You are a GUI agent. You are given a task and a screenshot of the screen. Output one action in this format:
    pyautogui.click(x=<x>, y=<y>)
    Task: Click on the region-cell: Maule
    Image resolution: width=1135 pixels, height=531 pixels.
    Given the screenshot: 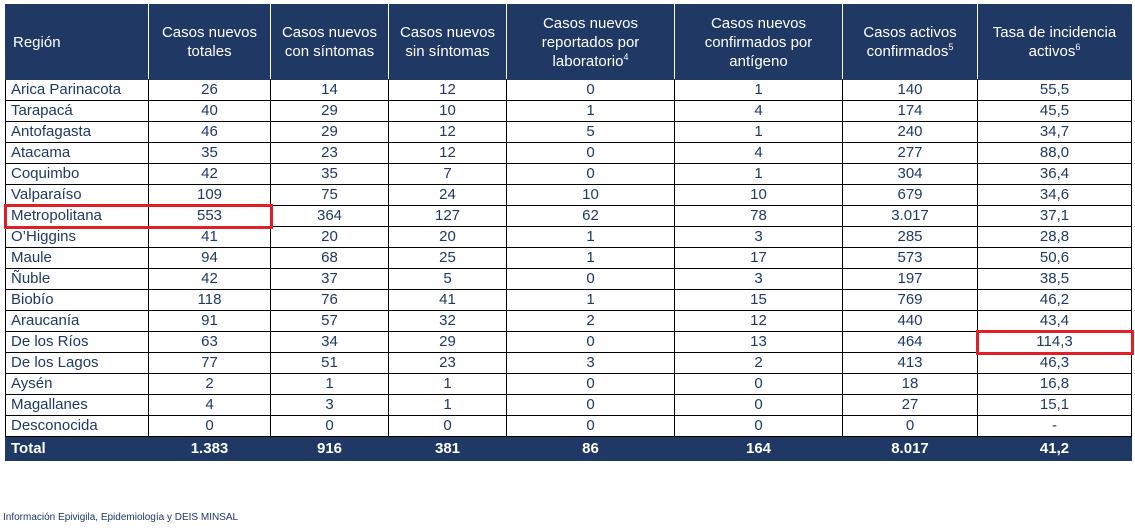 What is the action you would take?
    pyautogui.click(x=77, y=258)
    